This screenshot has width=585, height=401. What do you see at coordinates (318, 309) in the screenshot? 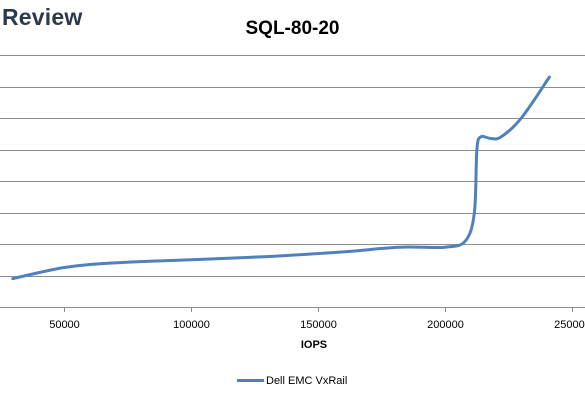
I see `x-ticks` at bounding box center [318, 309].